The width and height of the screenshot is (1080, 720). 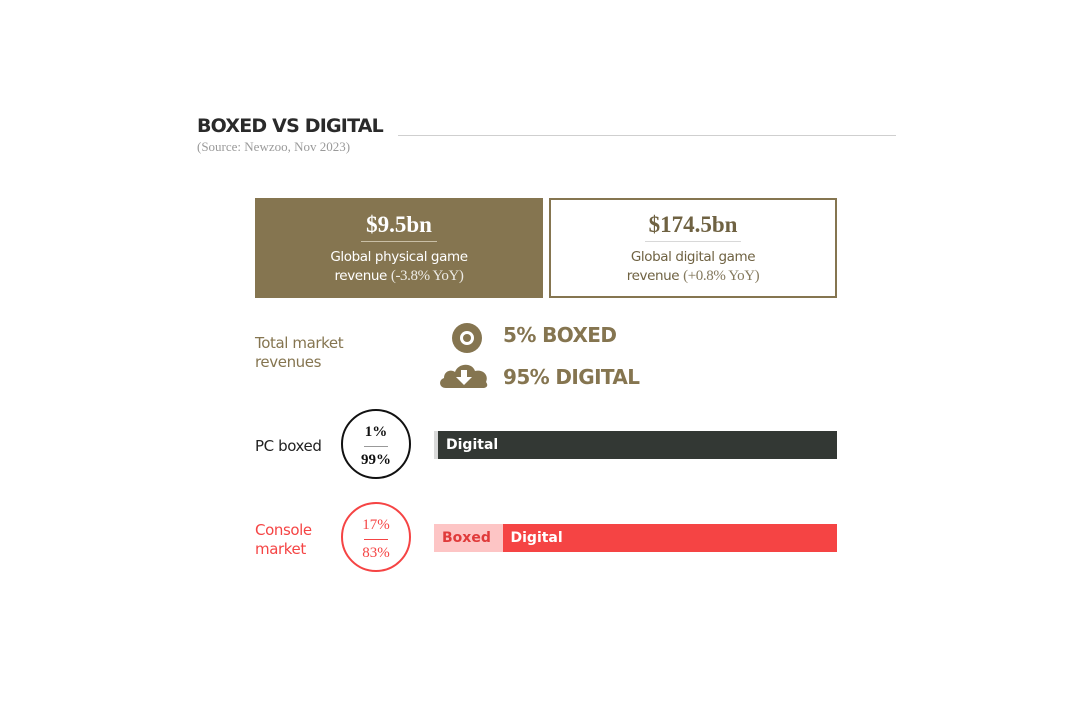 I want to click on console-row-label: Console market, so click(x=283, y=540).